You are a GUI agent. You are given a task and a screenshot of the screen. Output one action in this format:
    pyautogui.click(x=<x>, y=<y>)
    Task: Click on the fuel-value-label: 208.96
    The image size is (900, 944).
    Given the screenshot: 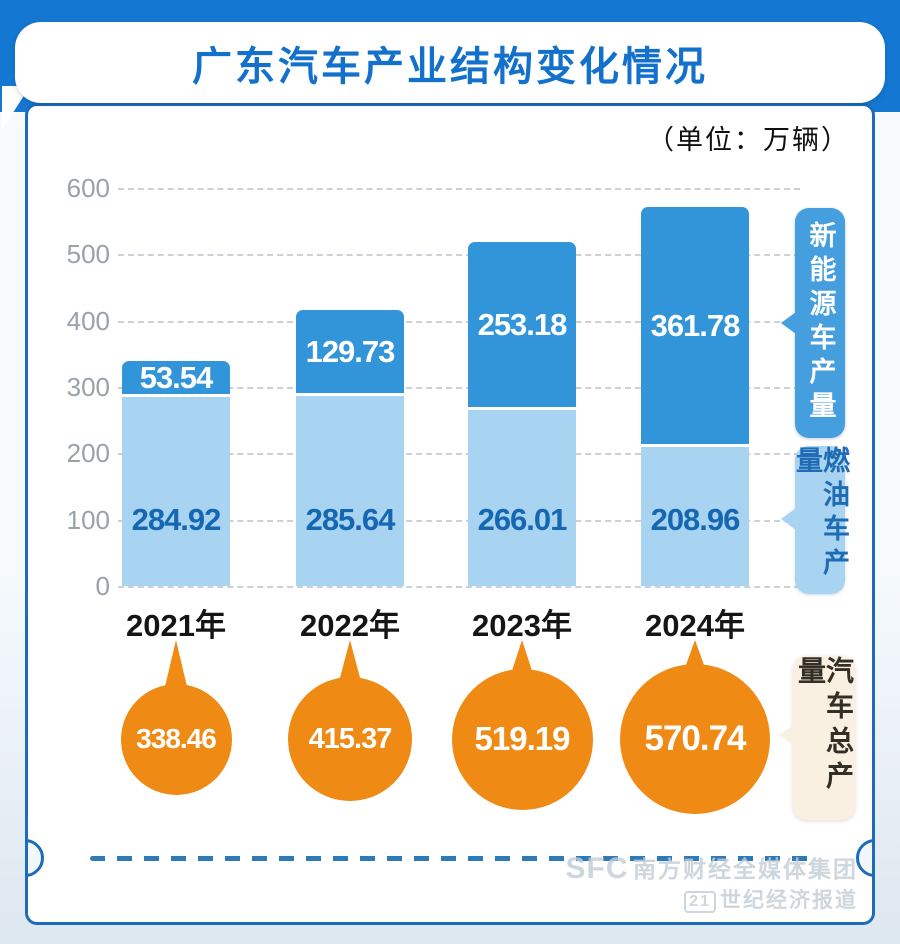 What is the action you would take?
    pyautogui.click(x=695, y=519)
    